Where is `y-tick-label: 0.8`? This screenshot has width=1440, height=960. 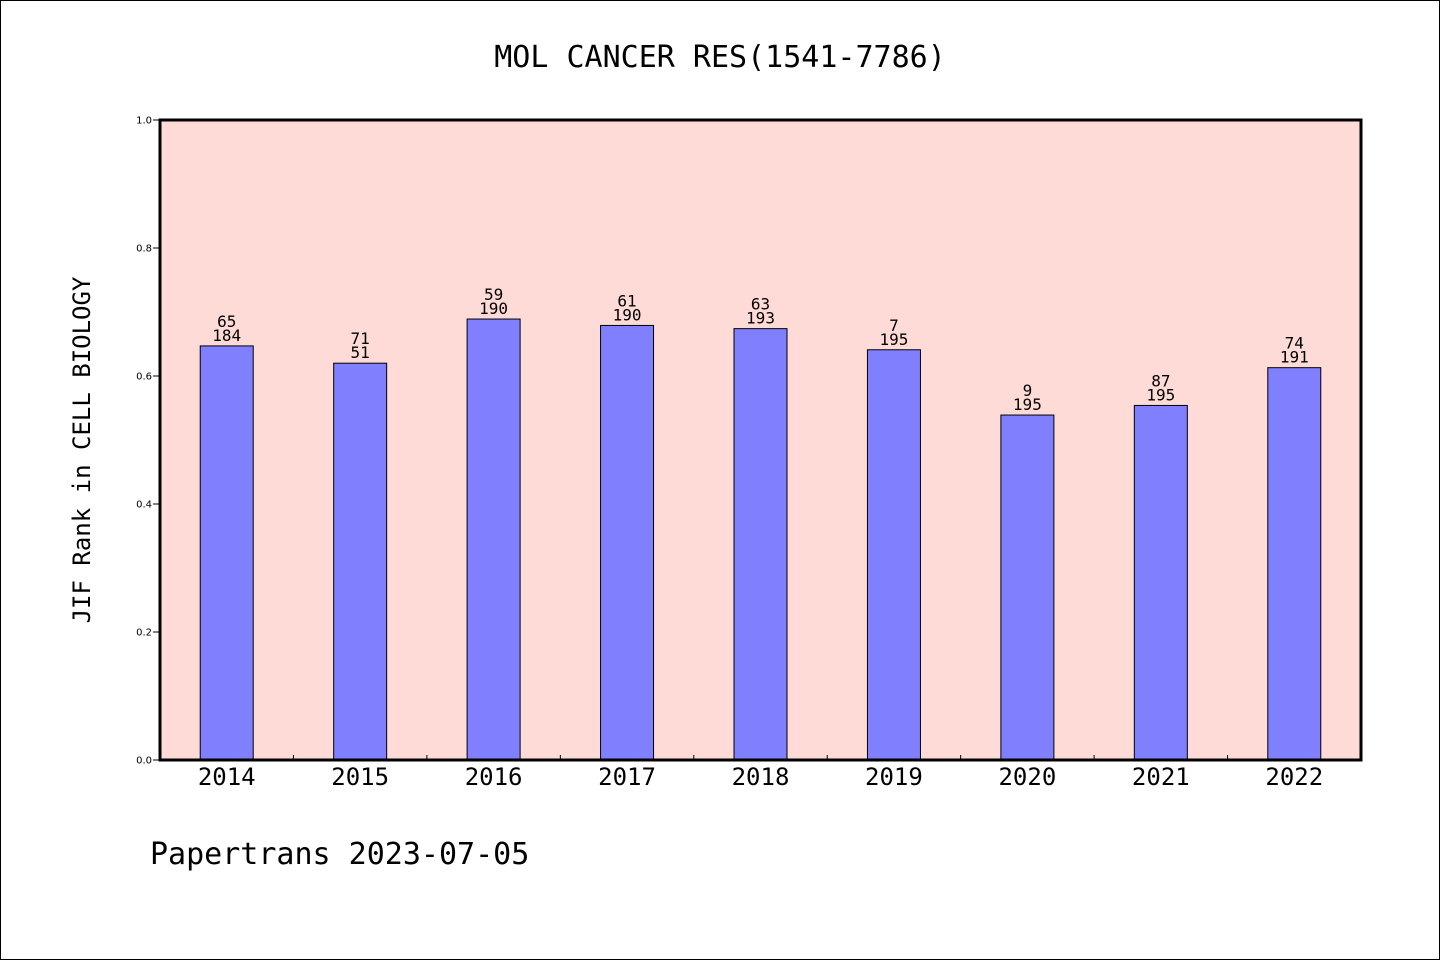
y-tick-label: 0.8 is located at coordinates (144, 249).